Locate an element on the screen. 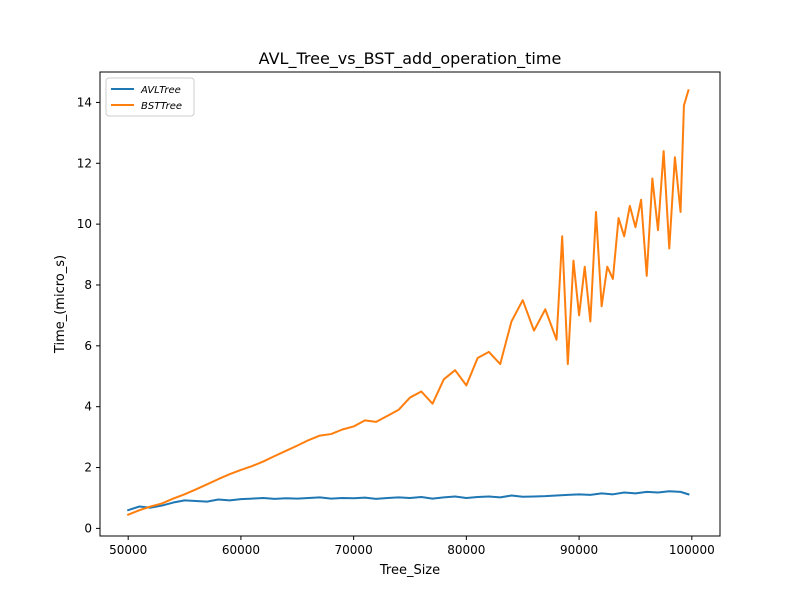 This screenshot has height=600, width=800. y-axis: 0 2 4 6 8 10 12 14 is located at coordinates (88, 315).